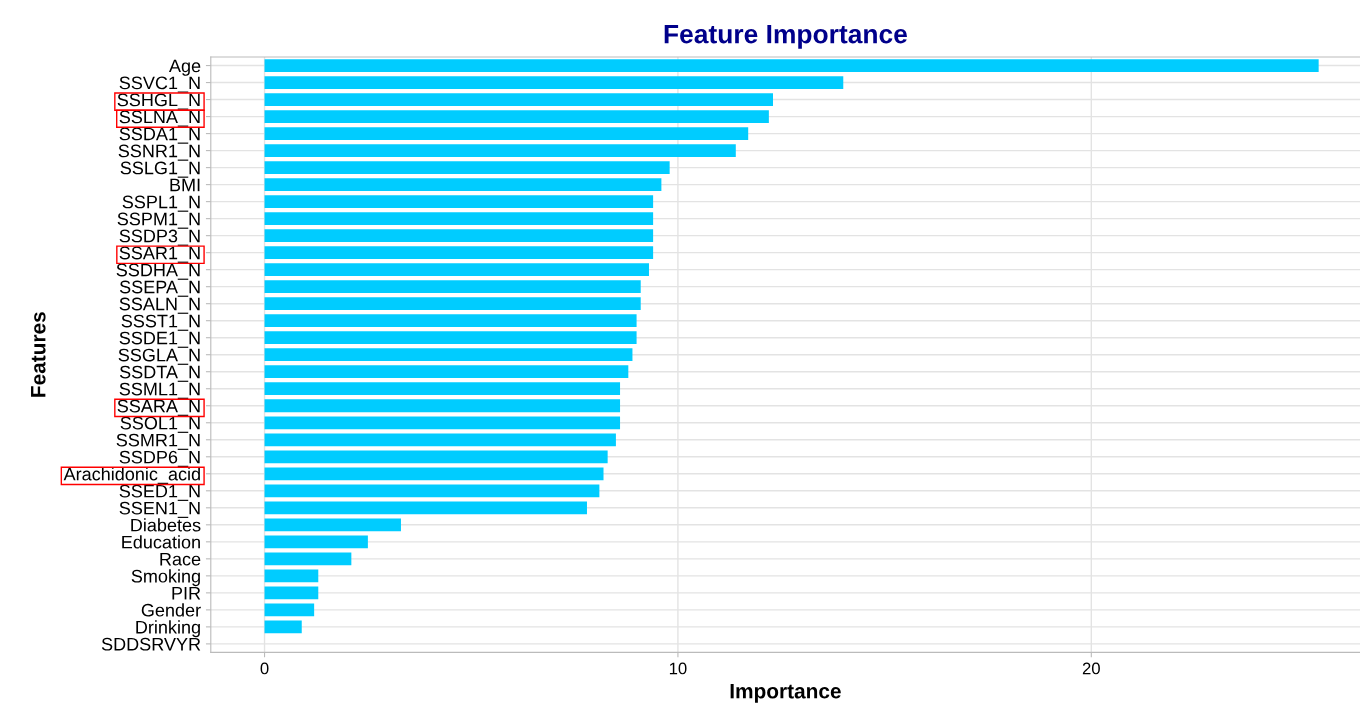 The width and height of the screenshot is (1360, 713). I want to click on y-tick-label: SSDTA_N, so click(159, 373).